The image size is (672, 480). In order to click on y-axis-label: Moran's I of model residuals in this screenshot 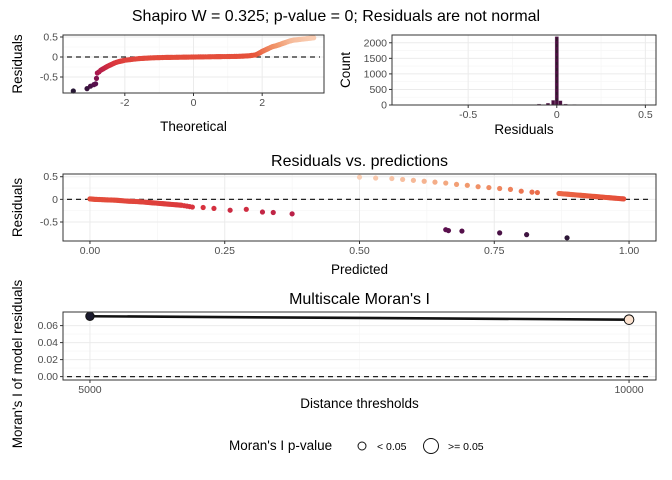, I will do `click(17, 364)`.